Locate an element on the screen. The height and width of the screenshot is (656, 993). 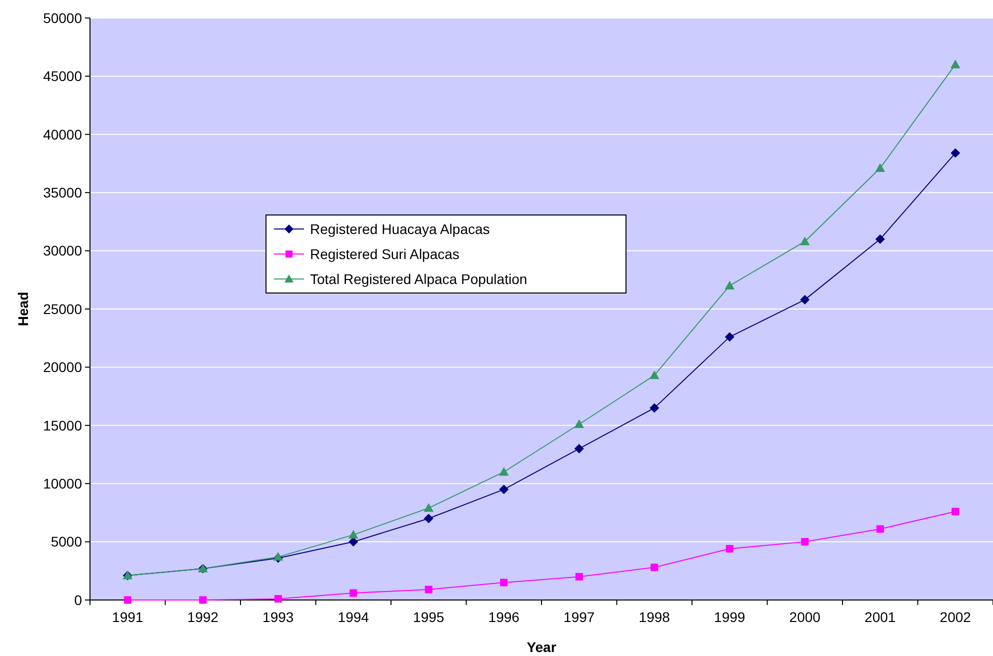
x-tick-label: 1999 is located at coordinates (730, 617).